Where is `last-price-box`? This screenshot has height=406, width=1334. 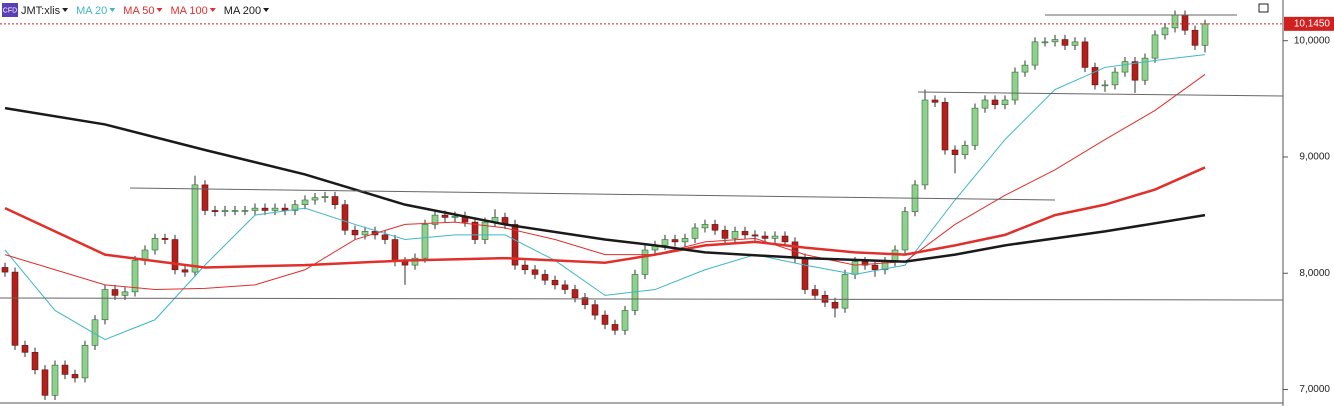 last-price-box is located at coordinates (1309, 23).